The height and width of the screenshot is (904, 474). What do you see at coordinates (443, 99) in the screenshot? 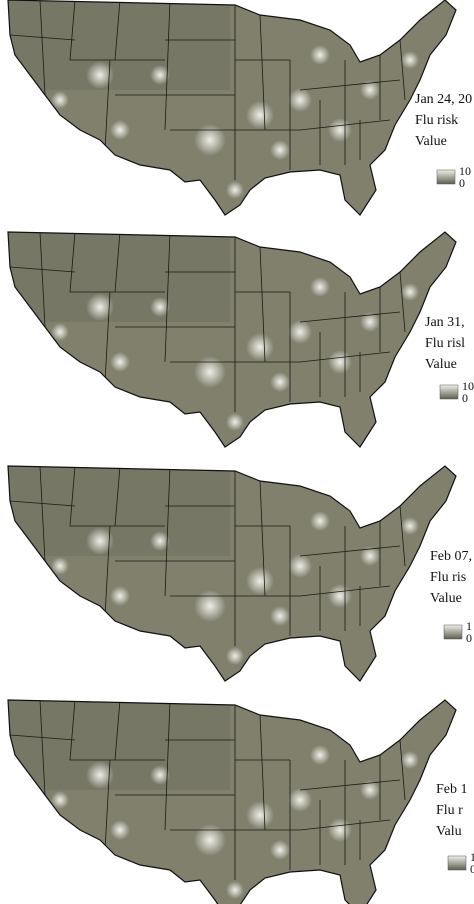
I see `date-label: Jan 24, 20` at bounding box center [443, 99].